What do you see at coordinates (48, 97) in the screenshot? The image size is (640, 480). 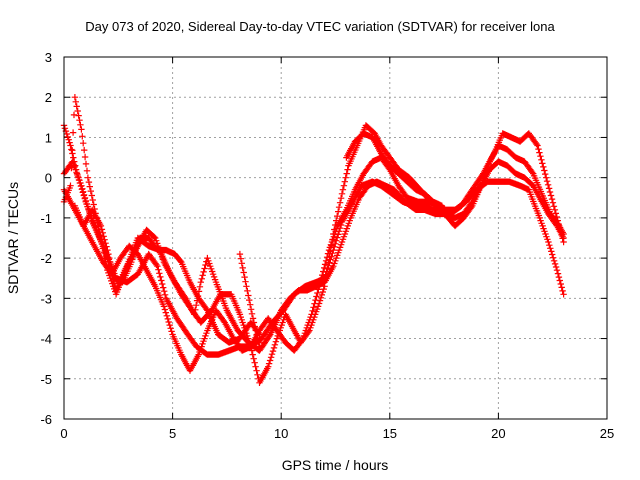 I see `y-tick-label: 2` at bounding box center [48, 97].